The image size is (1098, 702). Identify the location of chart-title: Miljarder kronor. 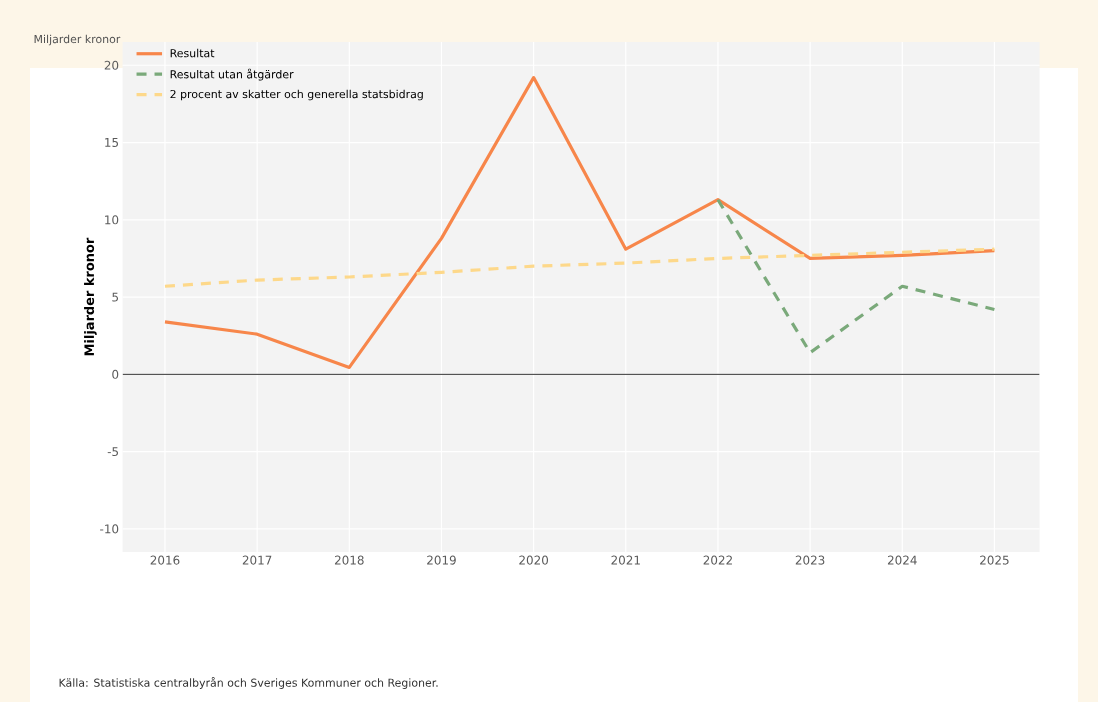
(77, 40).